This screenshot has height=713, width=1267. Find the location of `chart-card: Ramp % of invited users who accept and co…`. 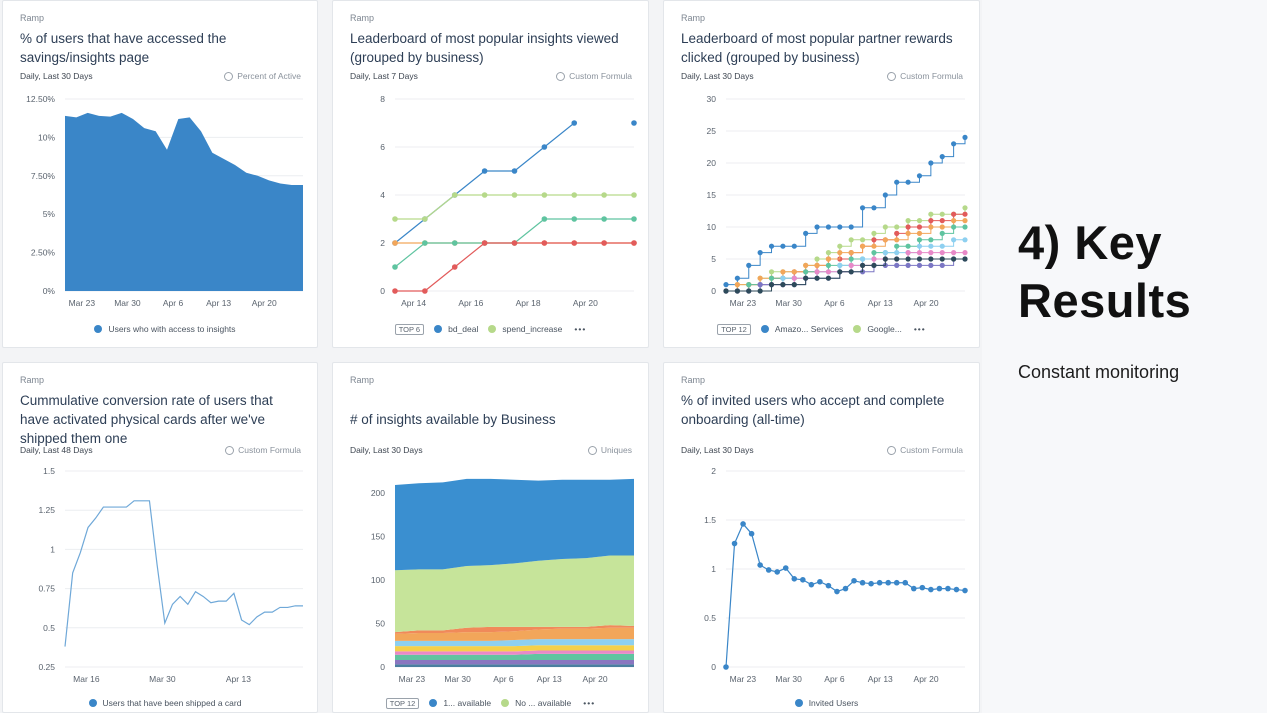

chart-card: Ramp % of invited users who accept and co… is located at coordinates (821, 537).